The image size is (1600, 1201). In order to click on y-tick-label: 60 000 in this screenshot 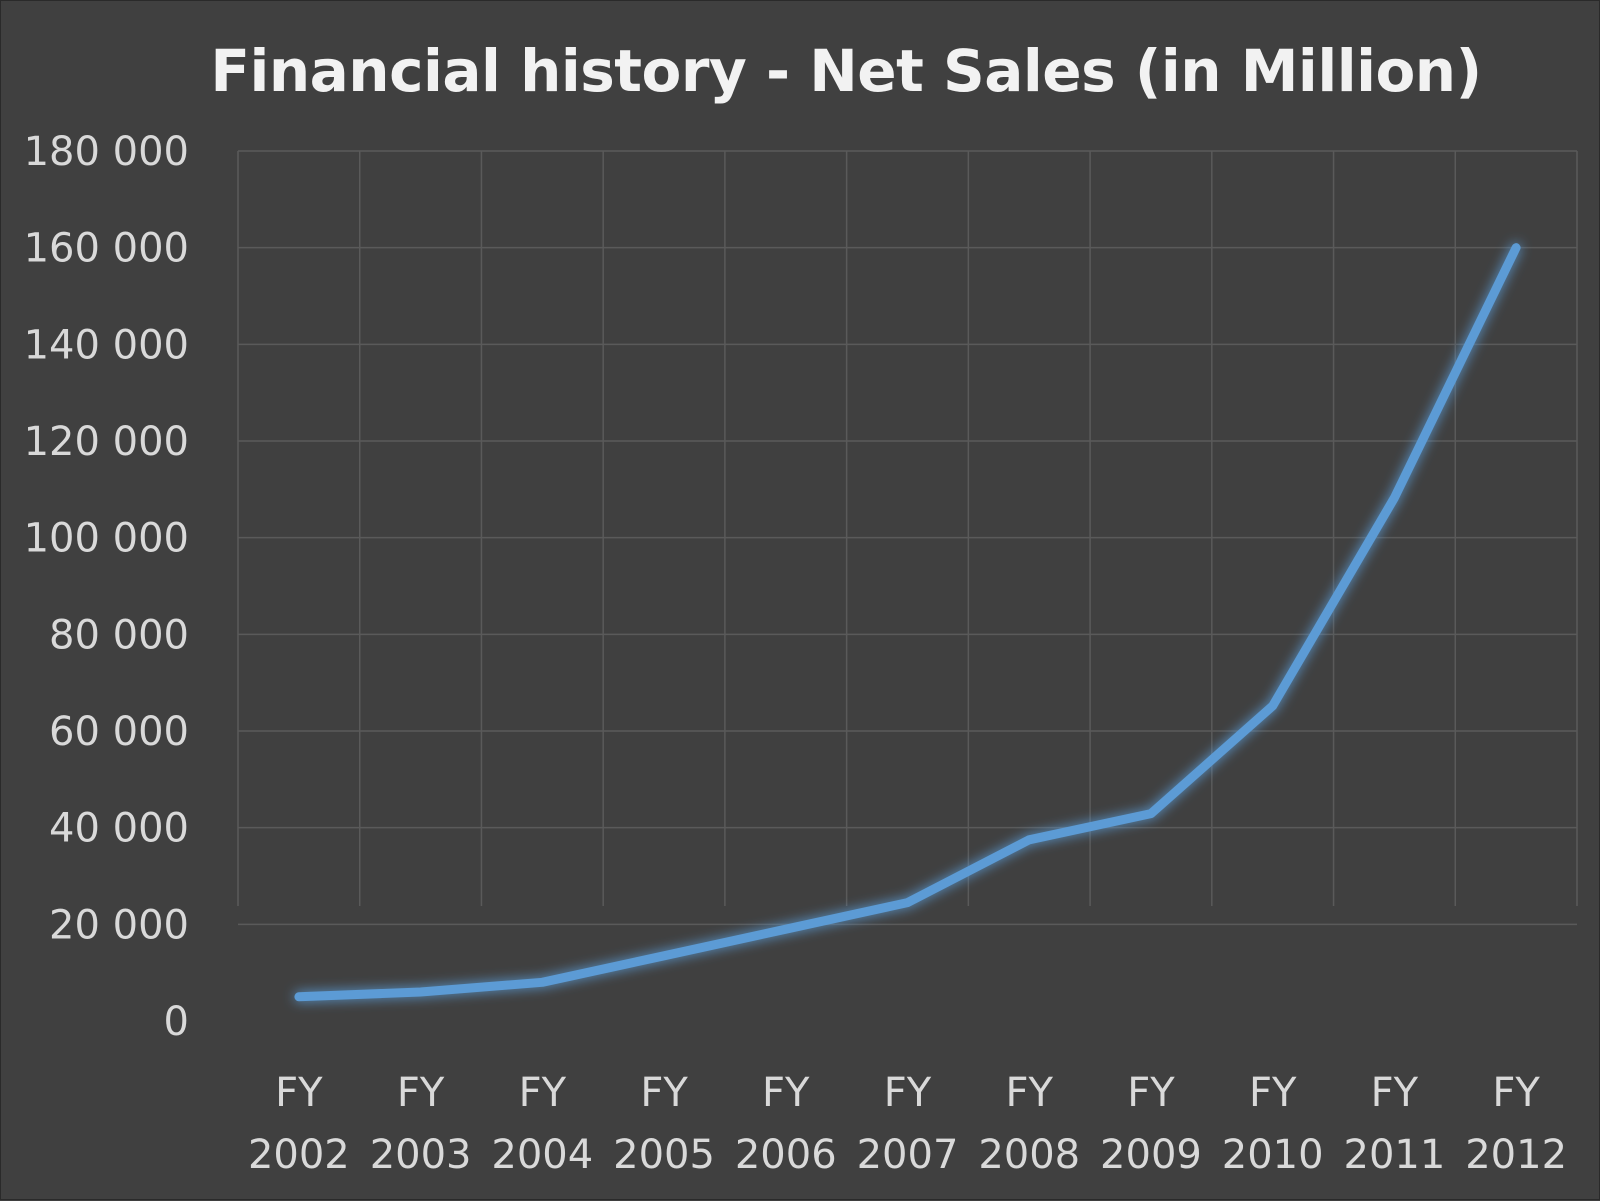, I will do `click(119, 732)`.